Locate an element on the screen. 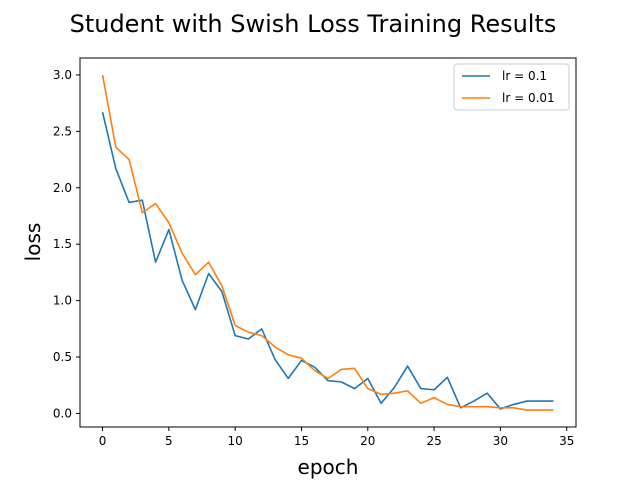 The height and width of the screenshot is (480, 640). y-axis-label: loss is located at coordinates (33, 242).